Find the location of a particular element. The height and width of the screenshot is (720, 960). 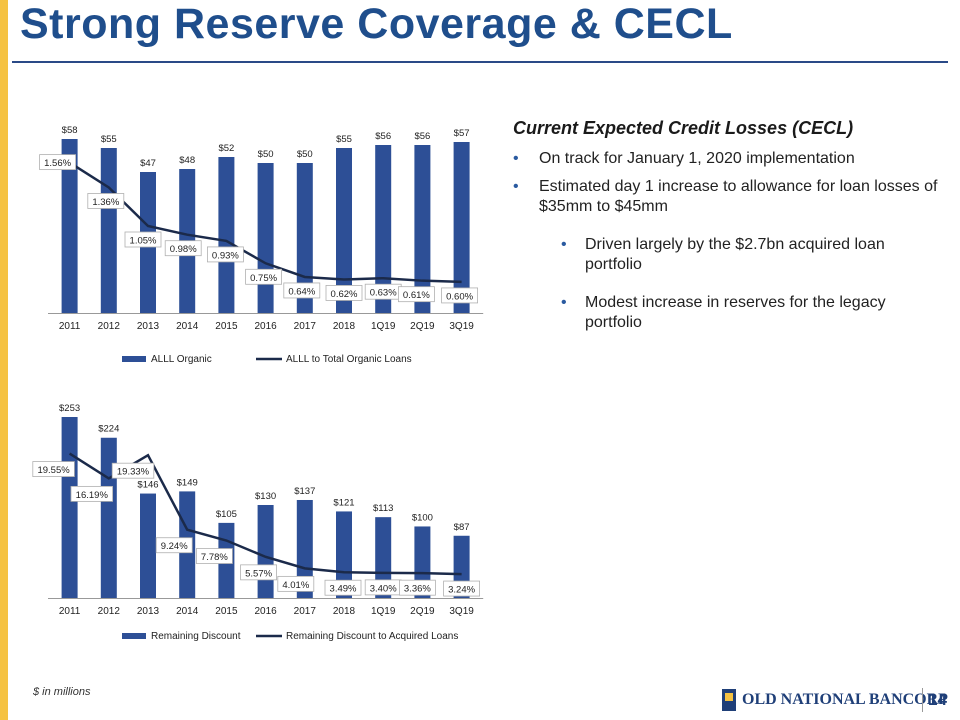

bar-value-label: $253 is located at coordinates (69, 408).